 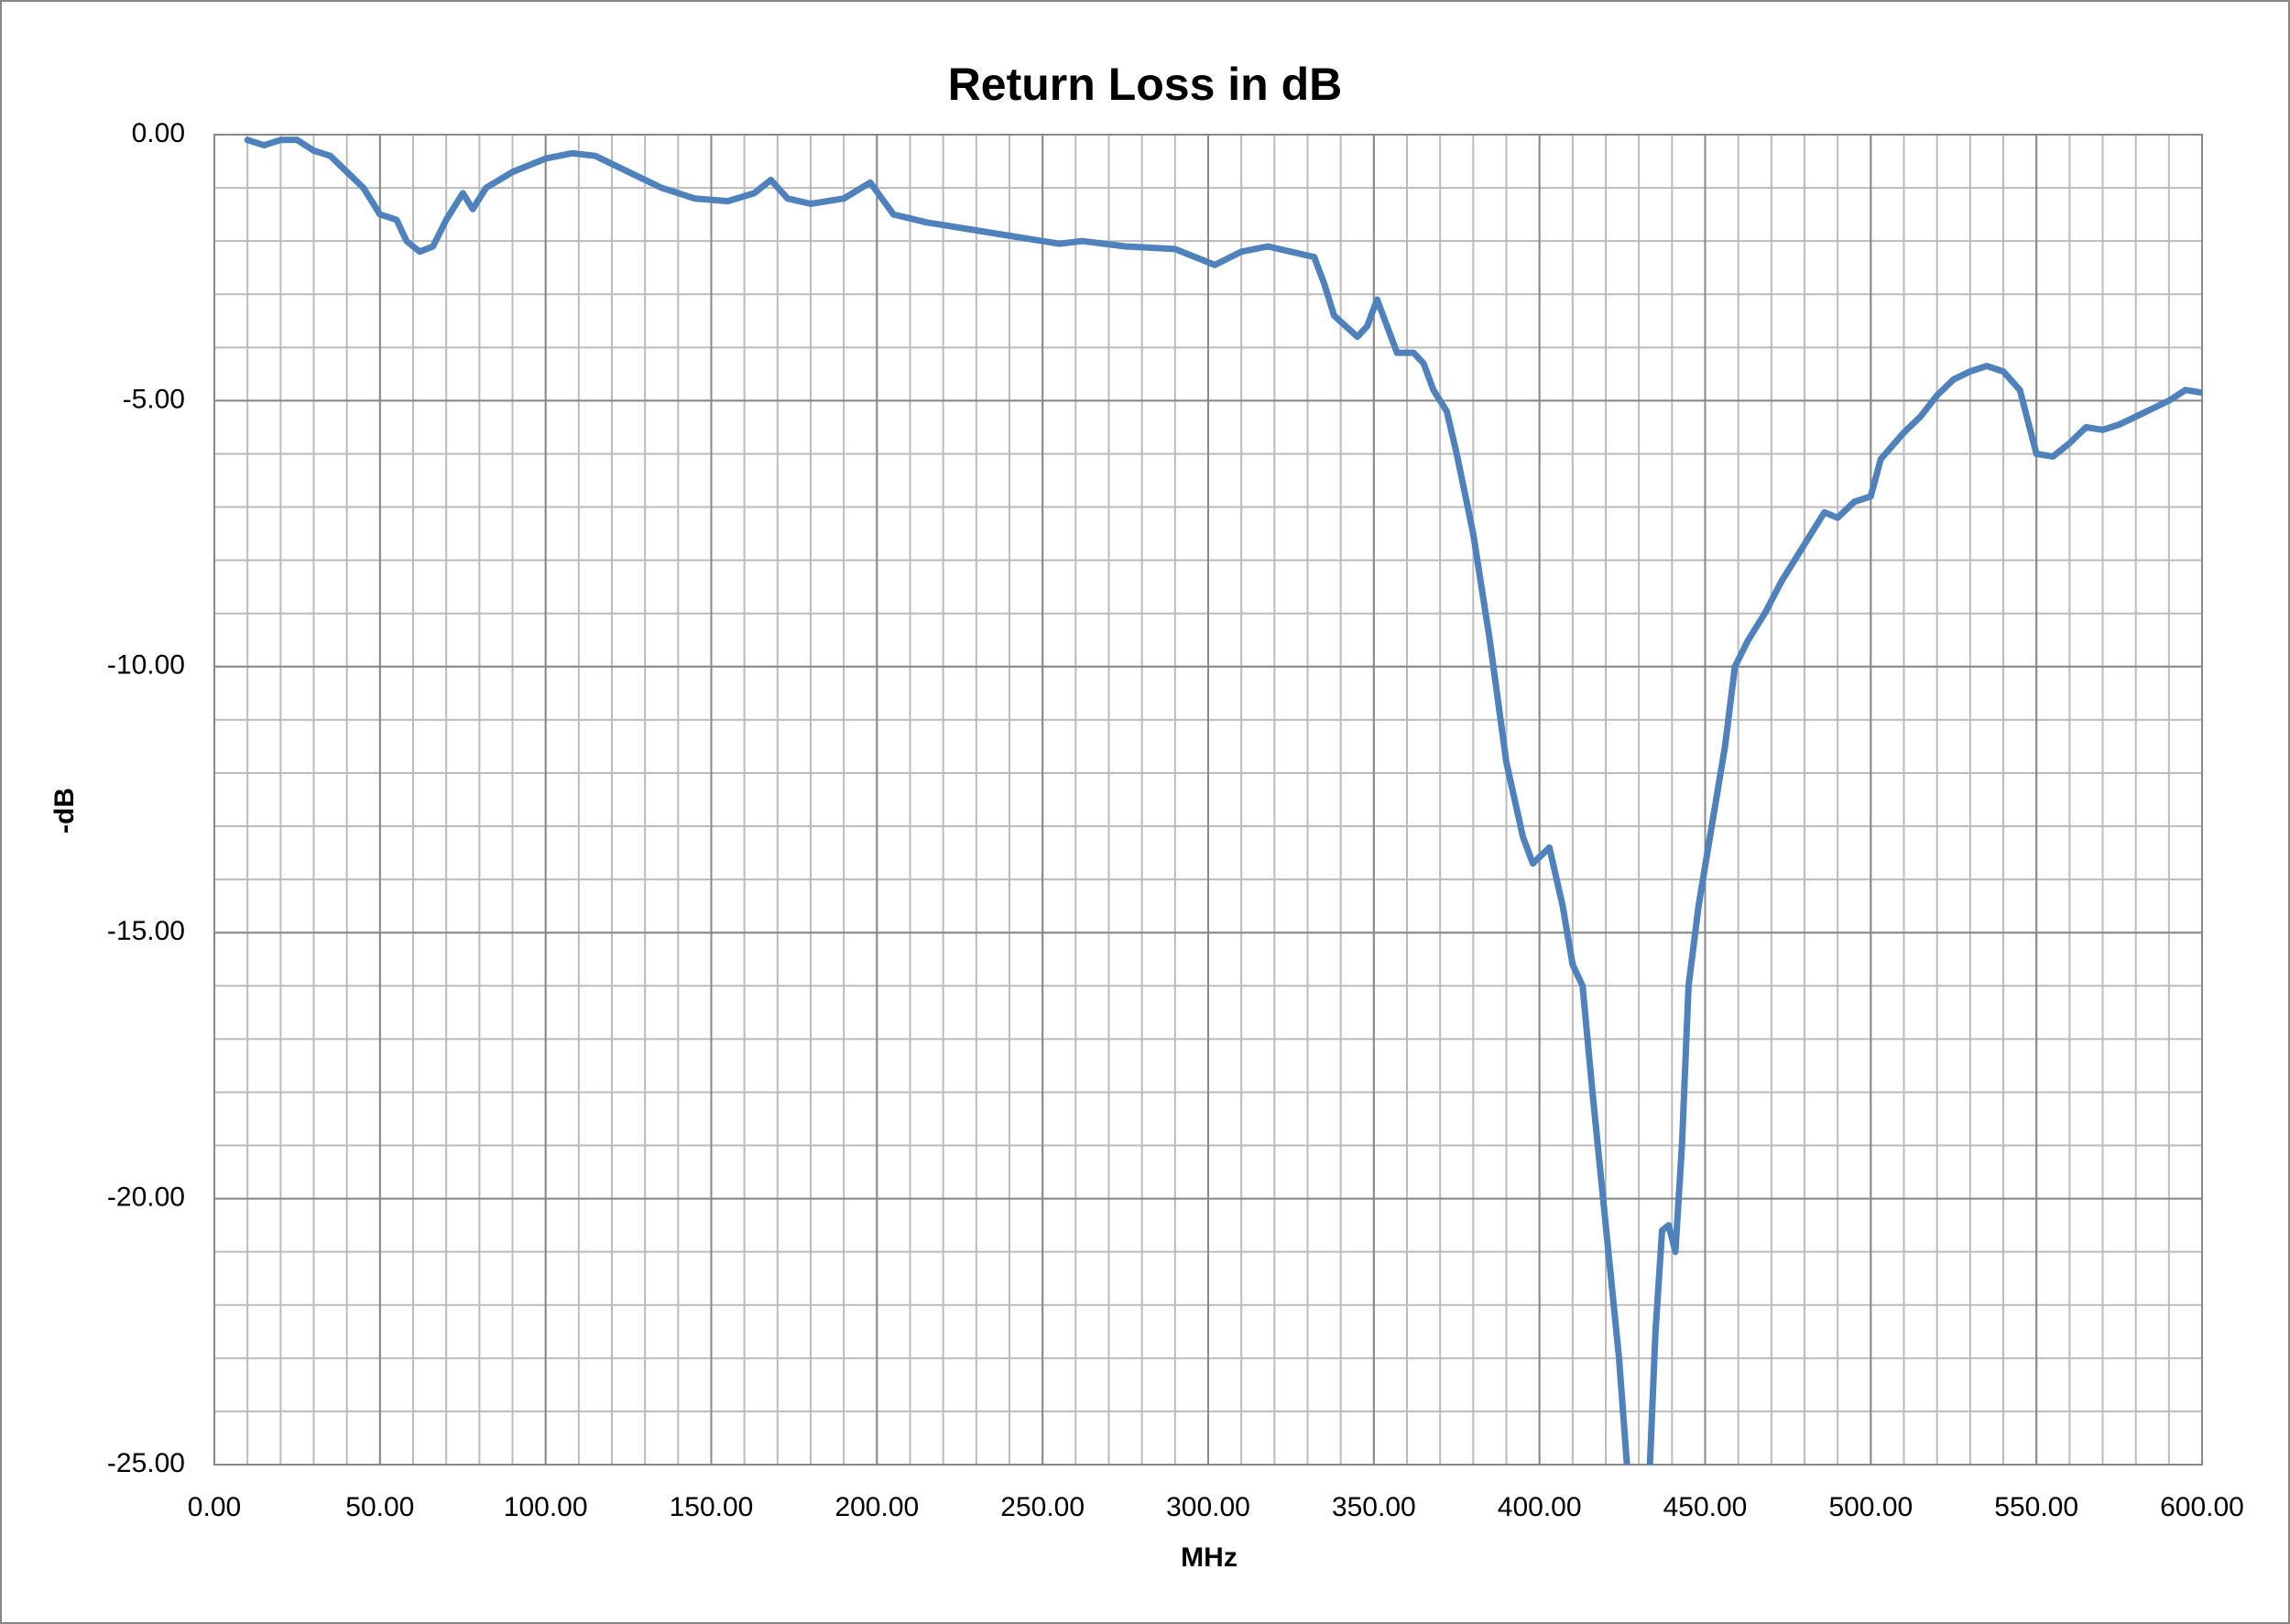 What do you see at coordinates (215, 1507) in the screenshot?
I see `x-tick-label: 0.00` at bounding box center [215, 1507].